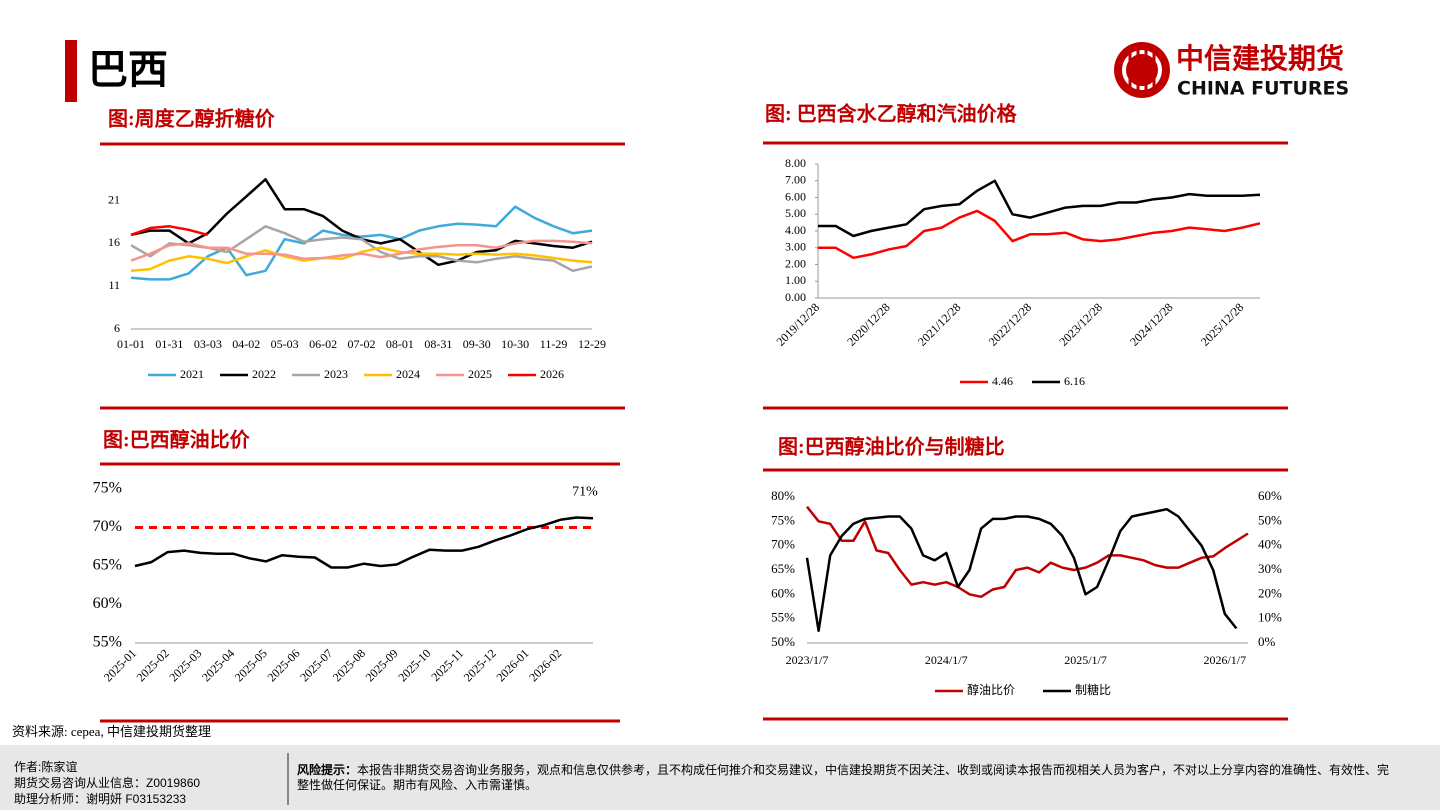  What do you see at coordinates (400, 344) in the screenshot?
I see `x-tick-label: 08-01` at bounding box center [400, 344].